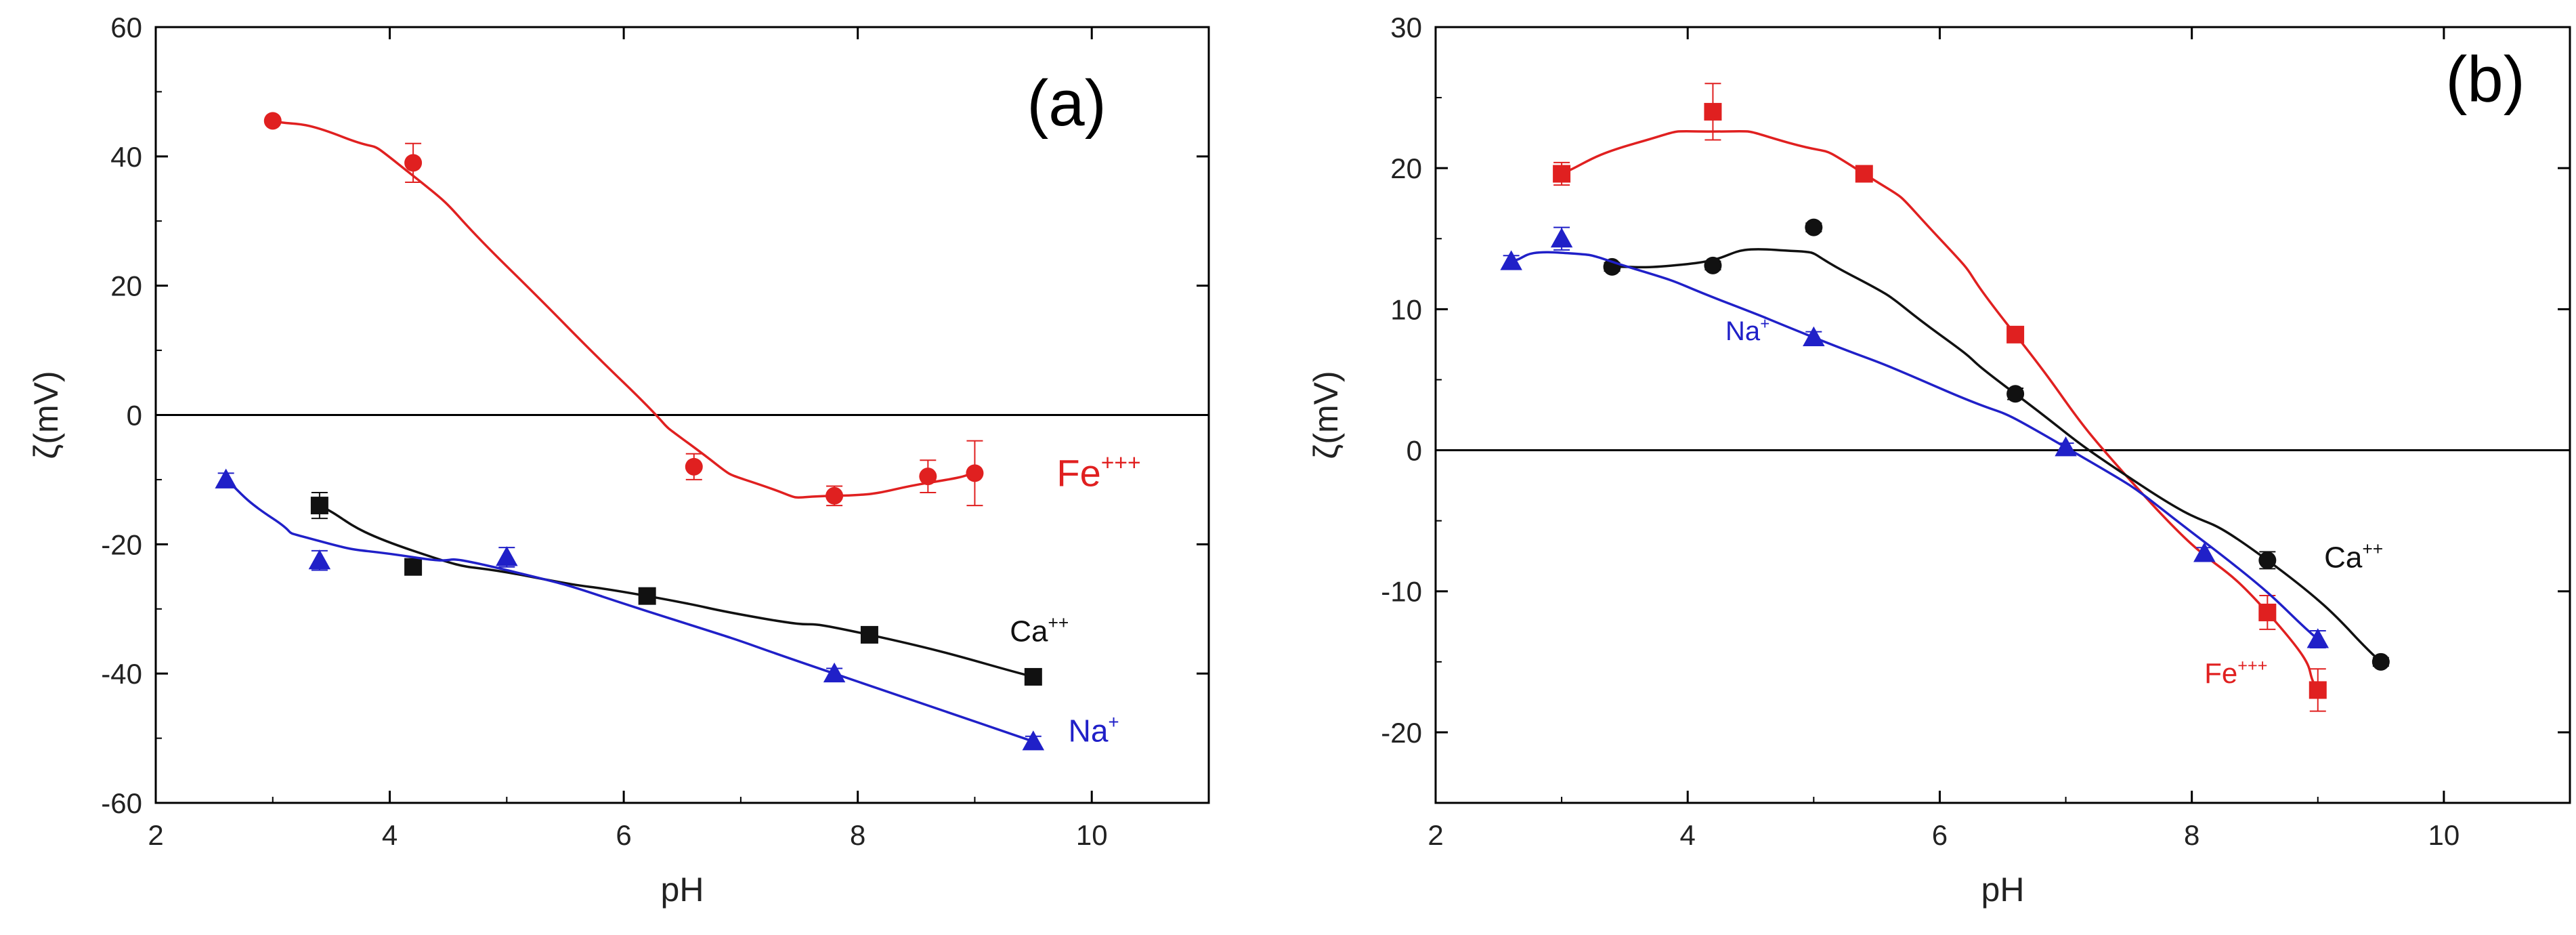  Describe the element at coordinates (2485, 79) in the screenshot. I see `panel-label: (b)` at that location.